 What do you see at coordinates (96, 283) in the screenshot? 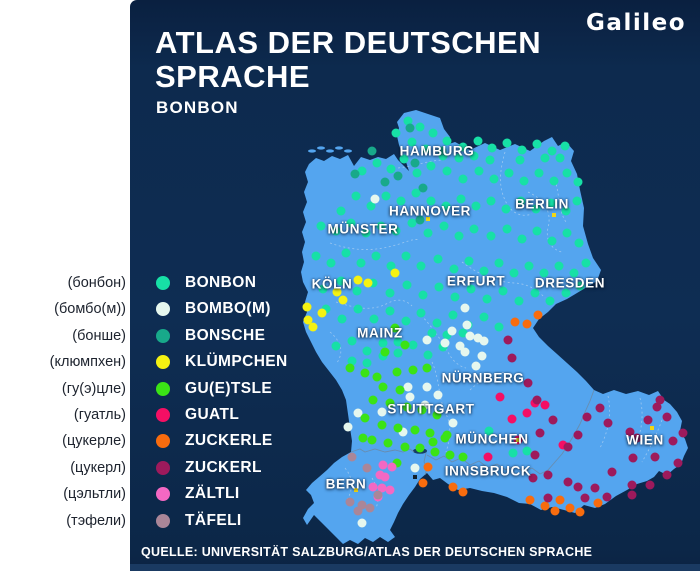
I see `cyrillic-label: (бонбон)` at bounding box center [96, 283].